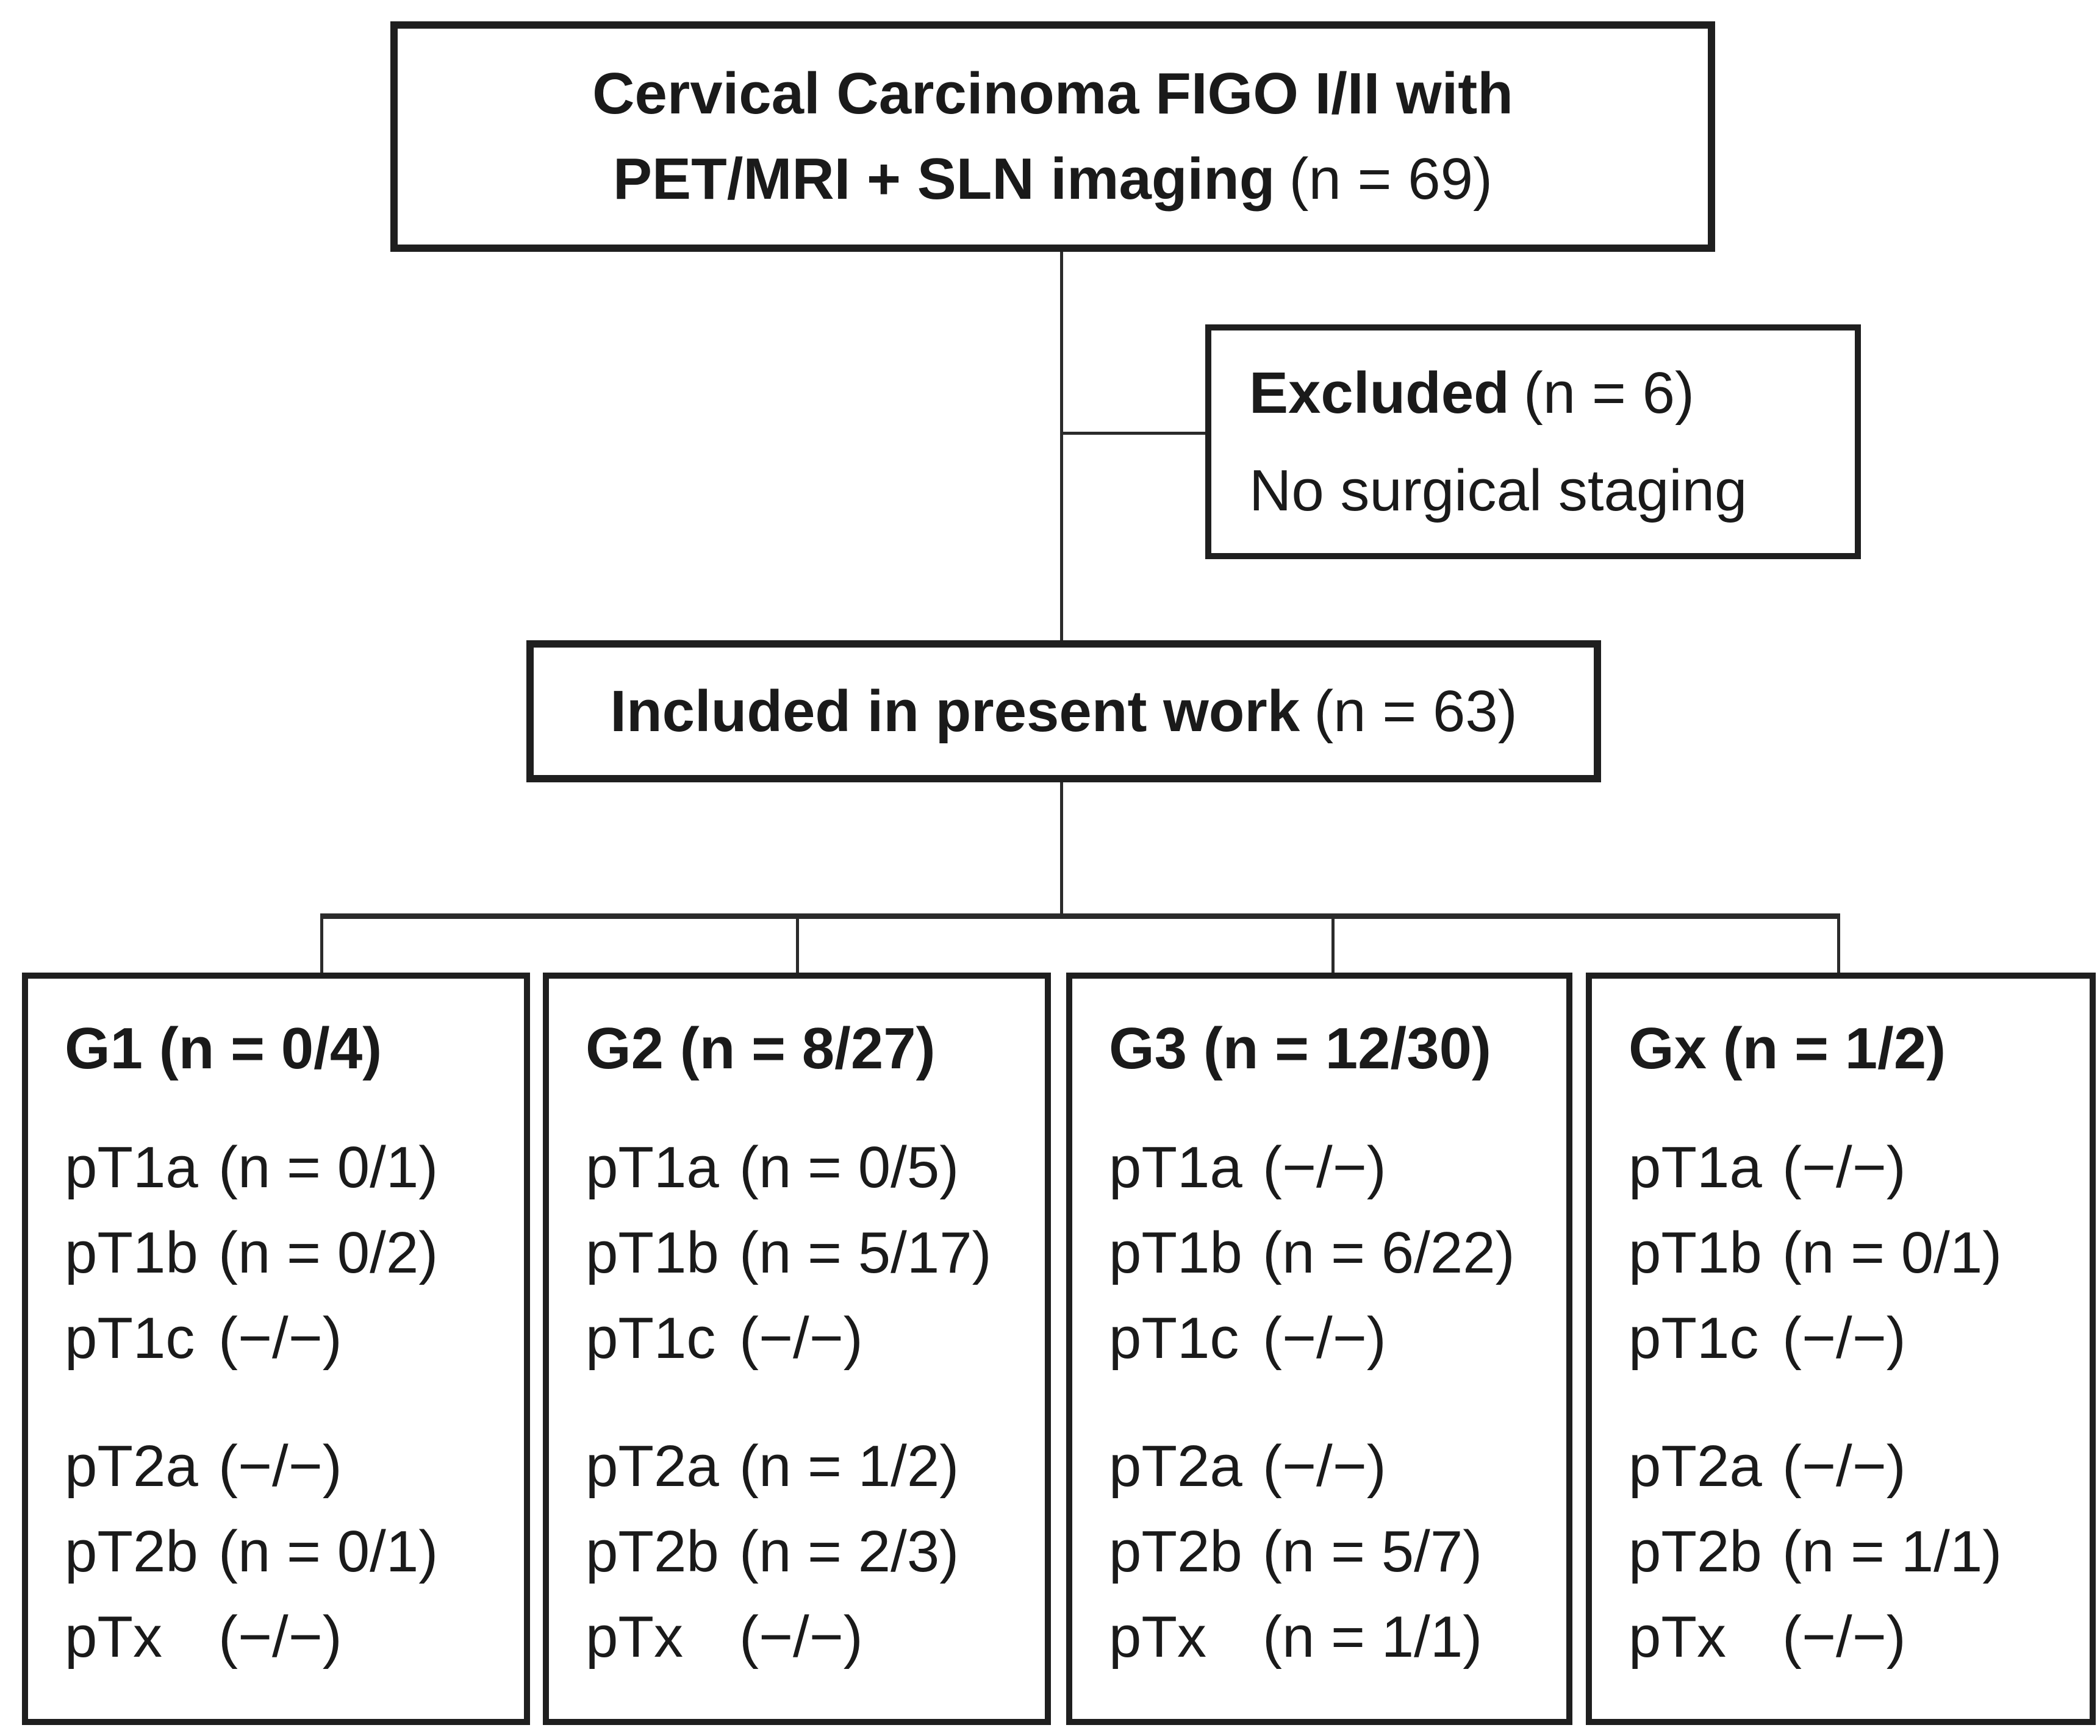  I want to click on grade-heading: G1 (n = 0/4), so click(223, 1048).